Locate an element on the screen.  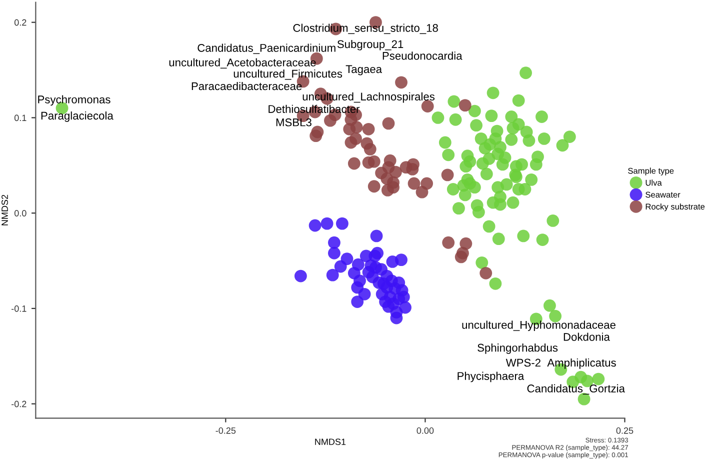
y-tick-label: 0.0 is located at coordinates (20, 213).